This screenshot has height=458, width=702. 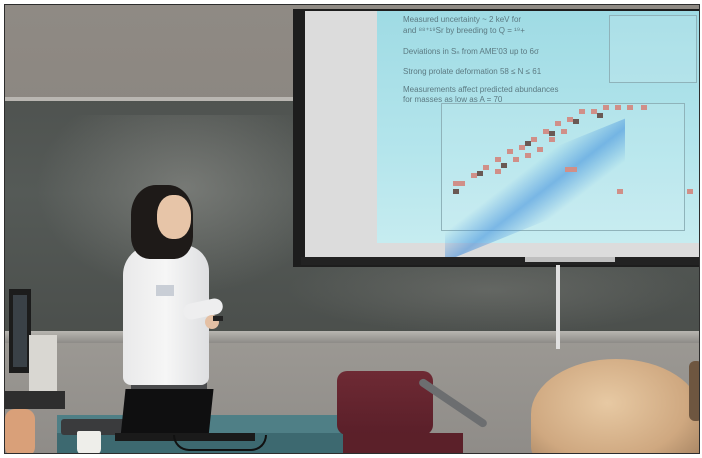 What do you see at coordinates (218, 318) in the screenshot?
I see `presentation-remote` at bounding box center [218, 318].